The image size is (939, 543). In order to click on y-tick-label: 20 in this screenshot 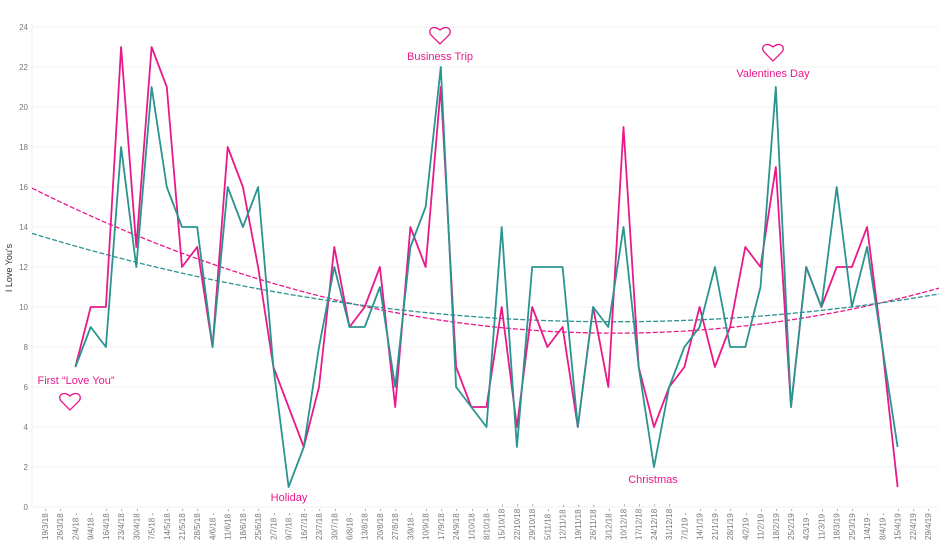, I will do `click(23, 107)`.